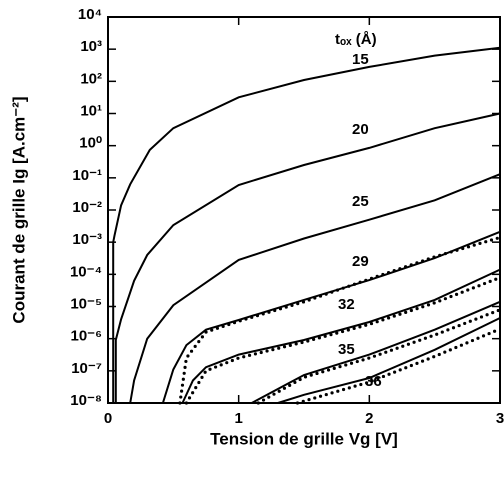 The width and height of the screenshot is (504, 479). Describe the element at coordinates (91, 46) in the screenshot. I see `y-tick-label: 10³` at that location.